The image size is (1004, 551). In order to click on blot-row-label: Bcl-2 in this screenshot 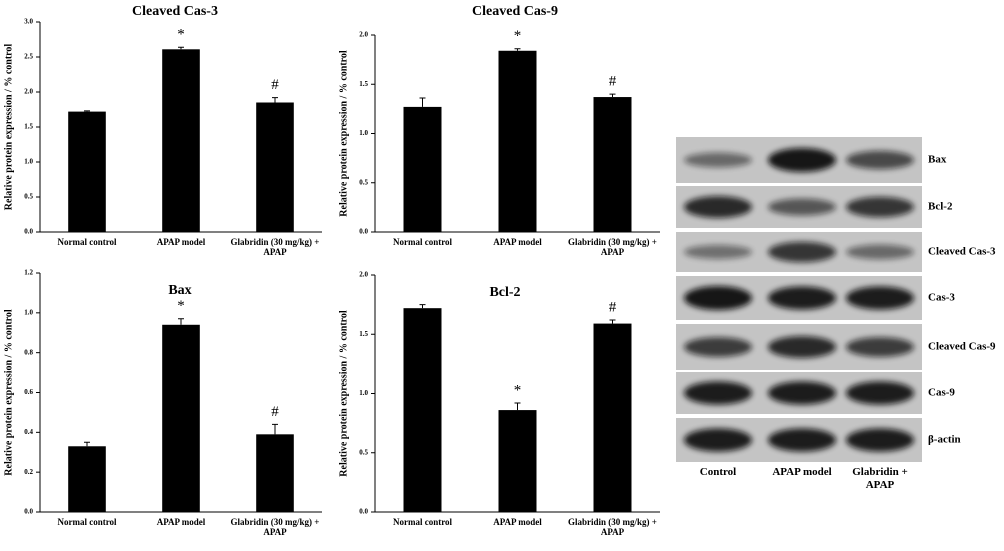, I will do `click(940, 207)`.